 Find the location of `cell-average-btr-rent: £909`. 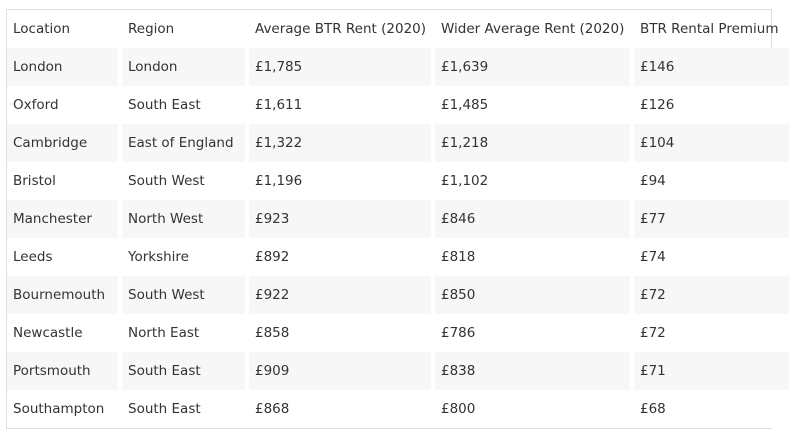

cell-average-btr-rent: £909 is located at coordinates (340, 371).